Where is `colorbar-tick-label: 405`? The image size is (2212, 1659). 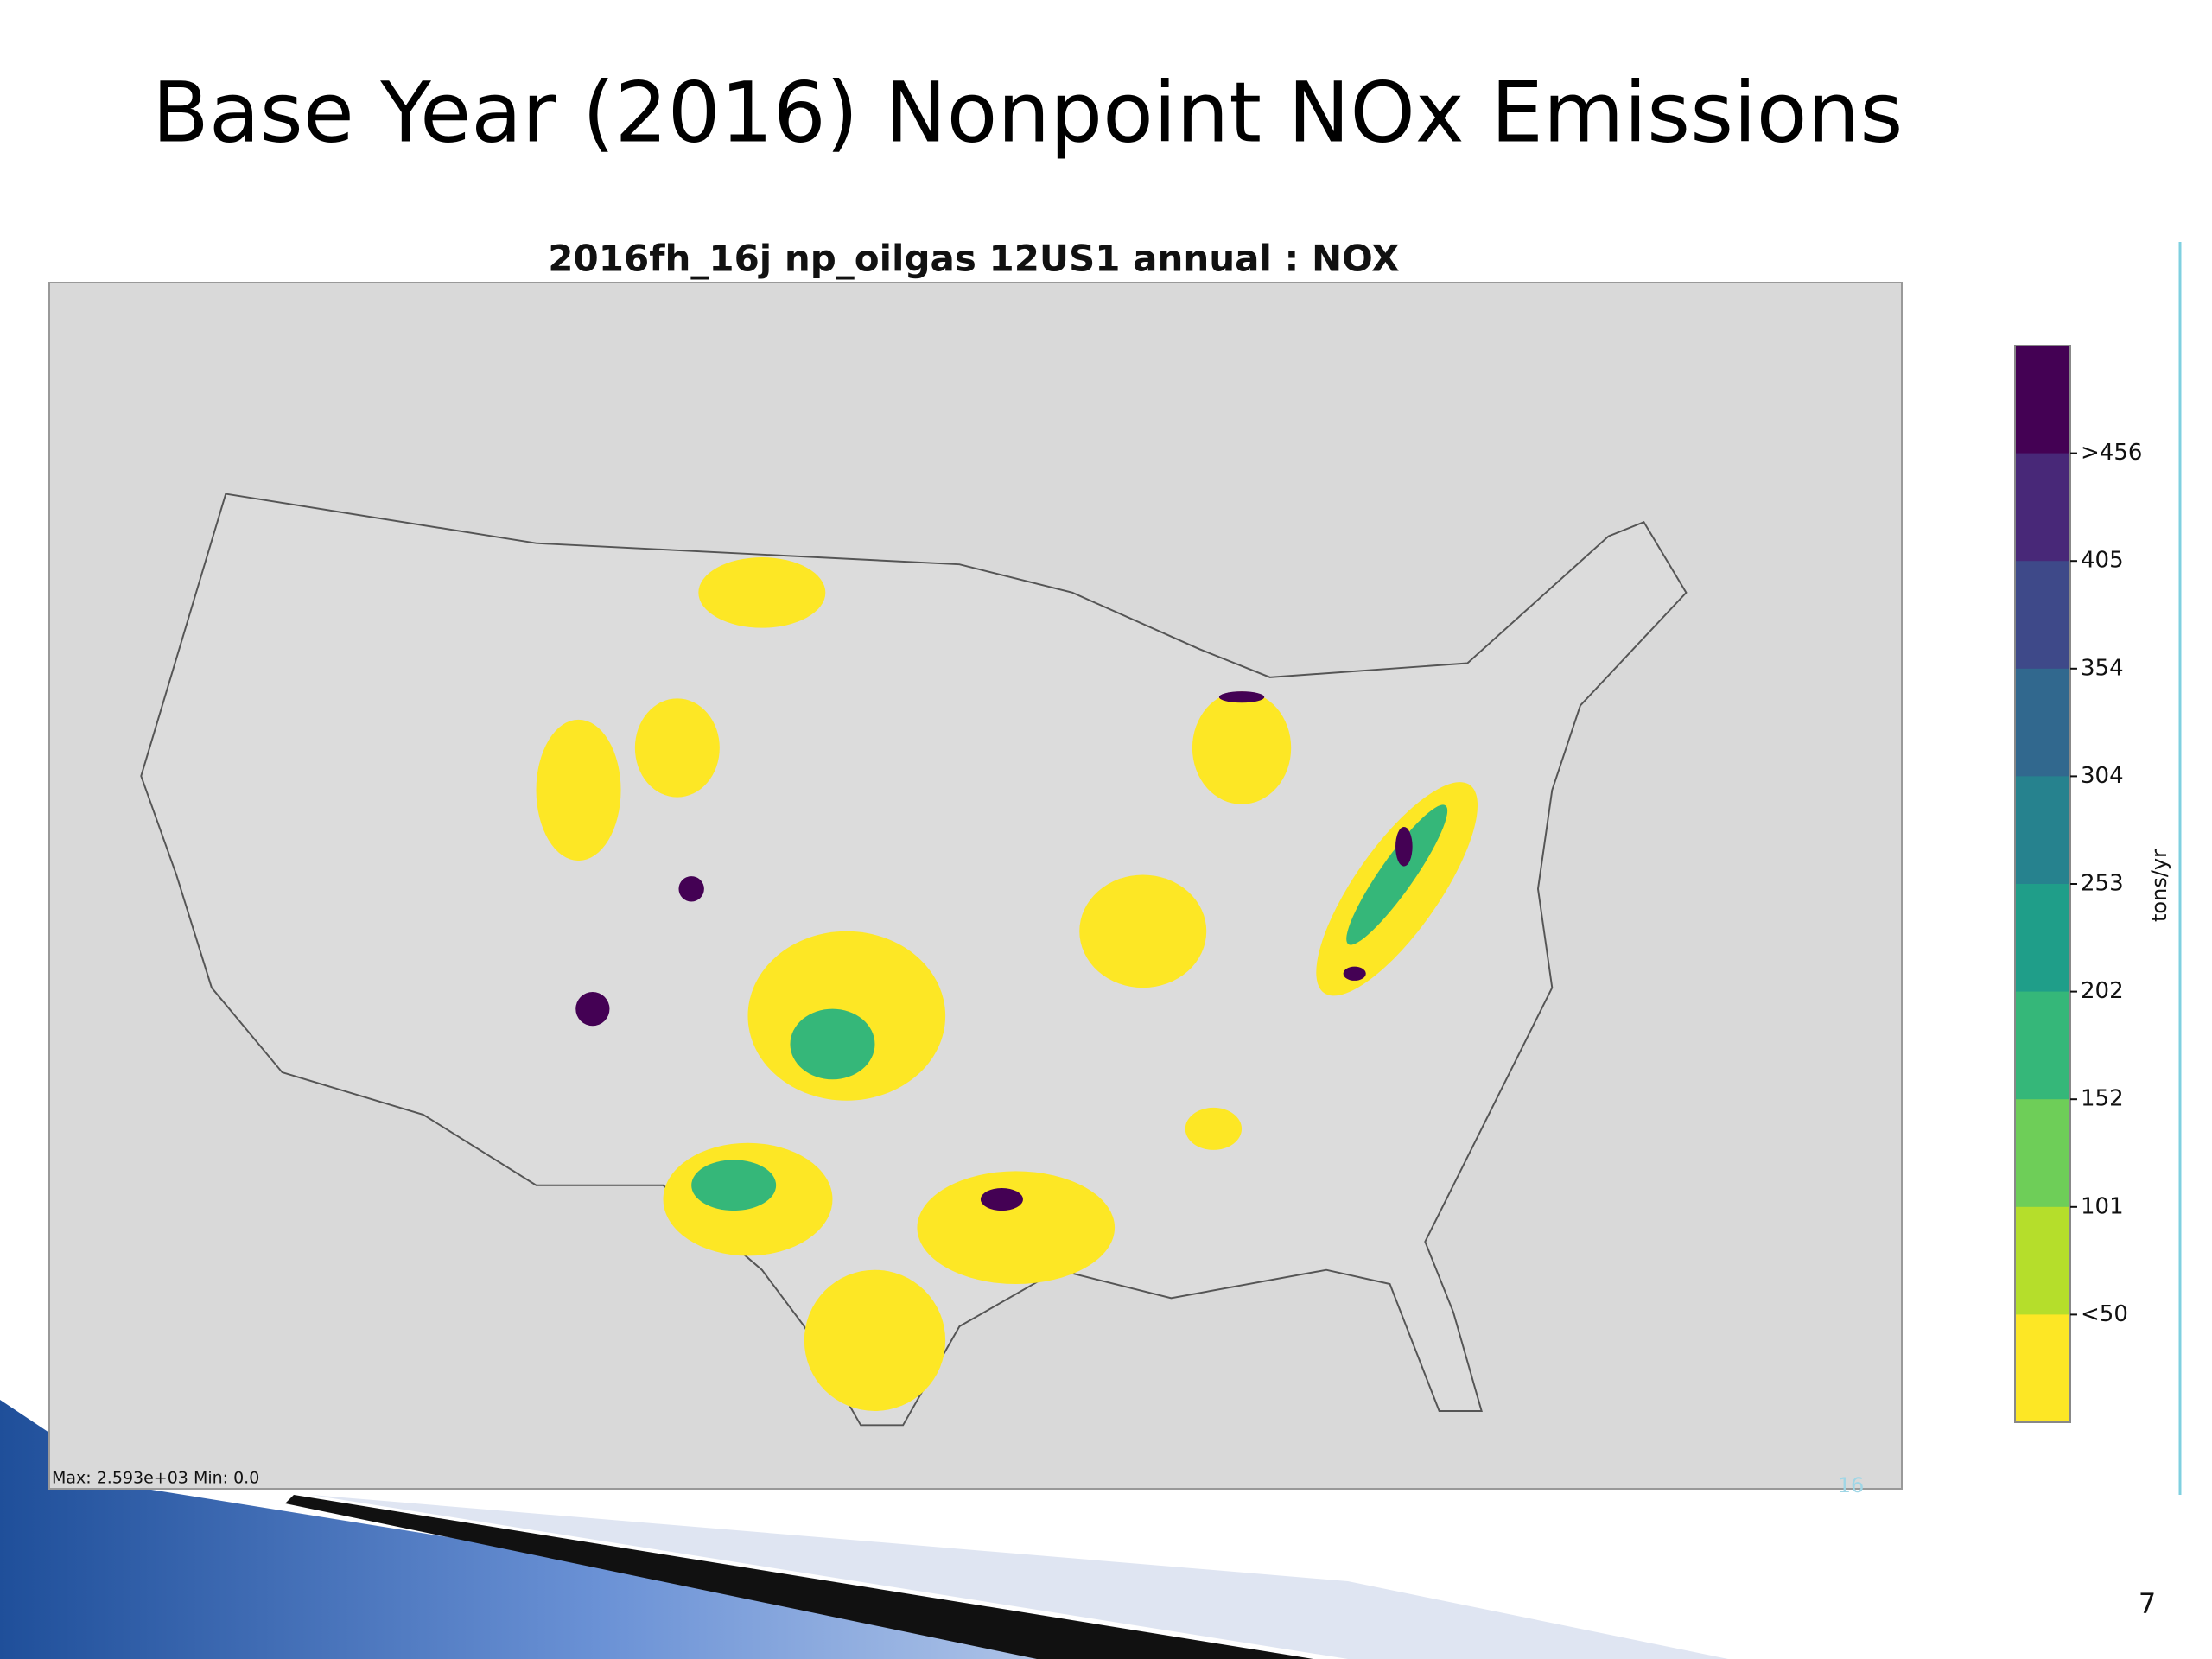 colorbar-tick-label: 405 is located at coordinates (2102, 561).